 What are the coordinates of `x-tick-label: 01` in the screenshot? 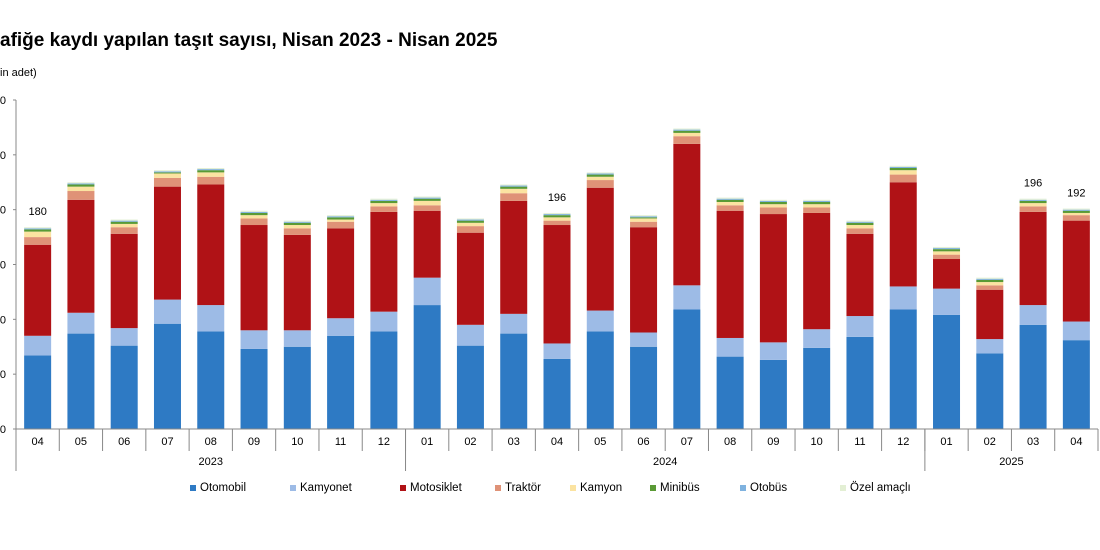 It's located at (427, 442).